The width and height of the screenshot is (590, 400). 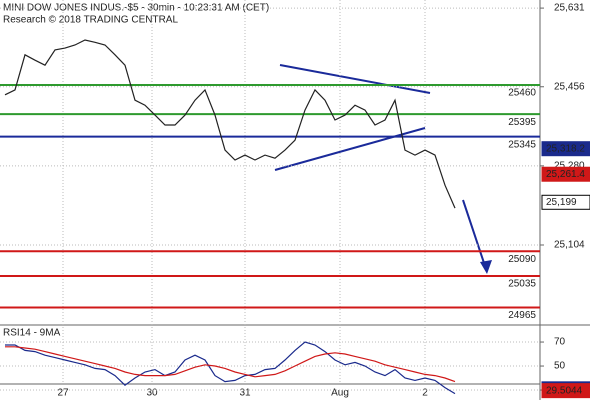 I want to click on price-marker-label: 25,261.4, so click(x=565, y=174).